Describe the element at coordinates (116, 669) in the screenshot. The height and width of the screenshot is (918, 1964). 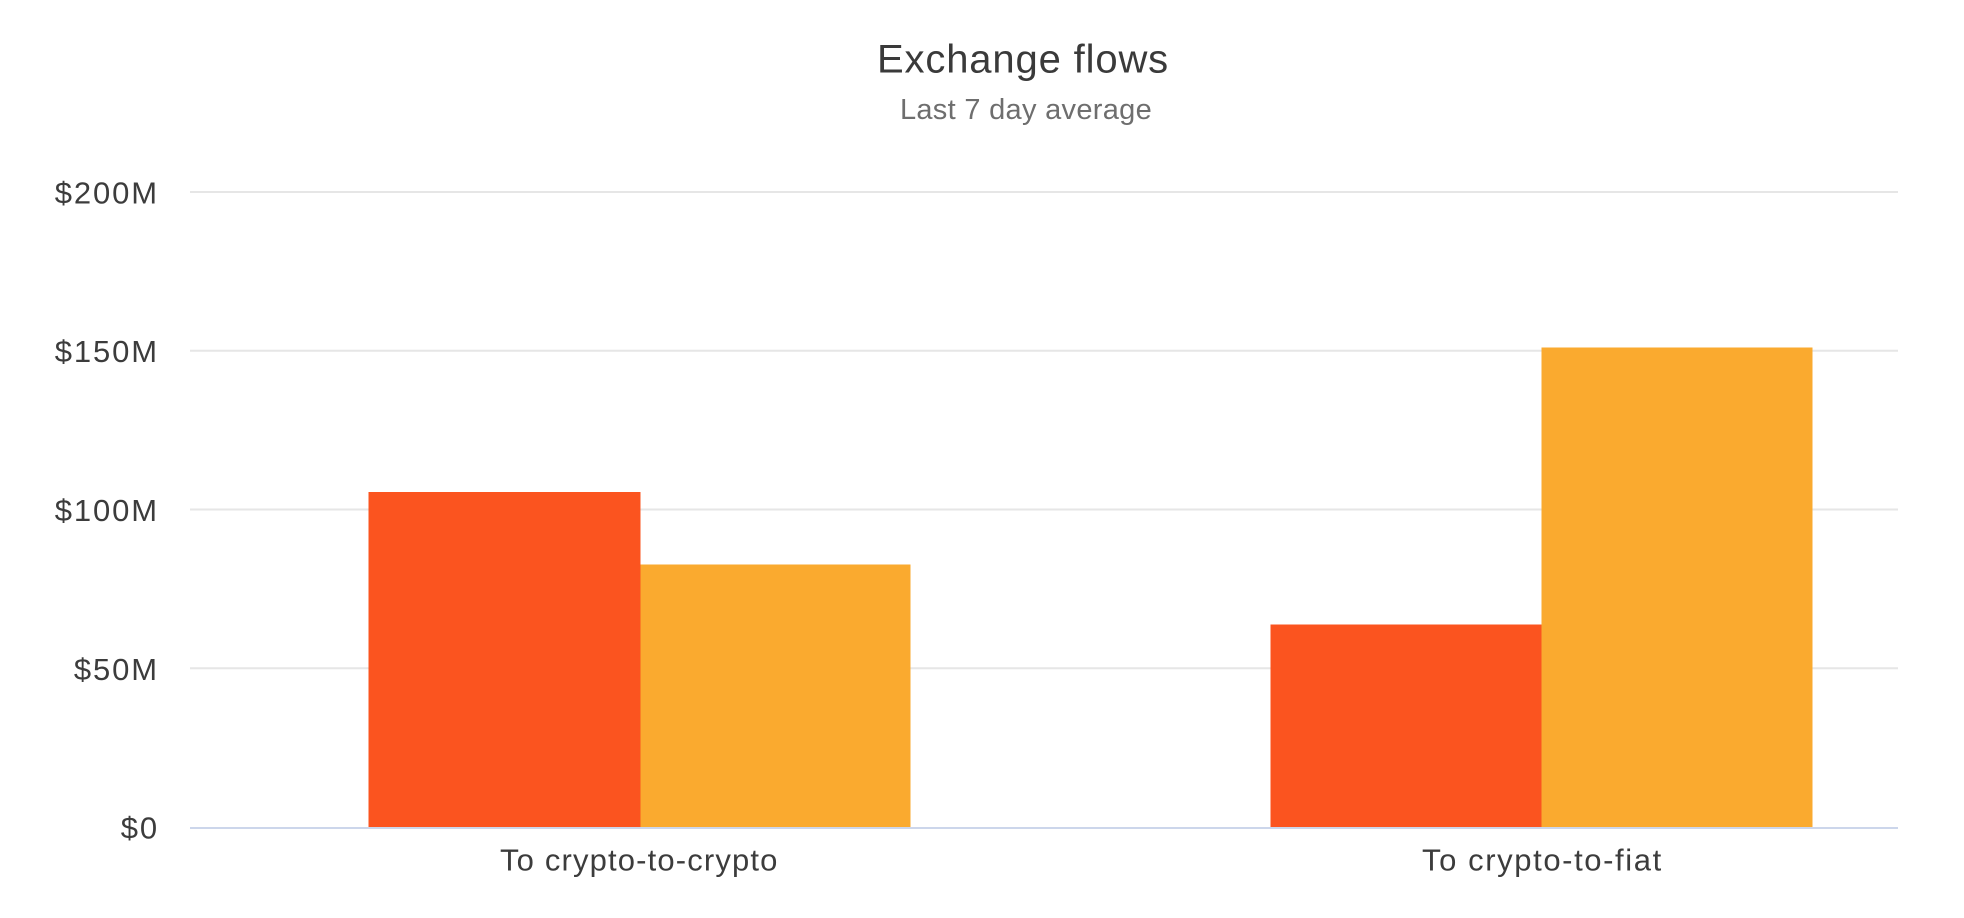
I see `svg-text: $50M` at that location.